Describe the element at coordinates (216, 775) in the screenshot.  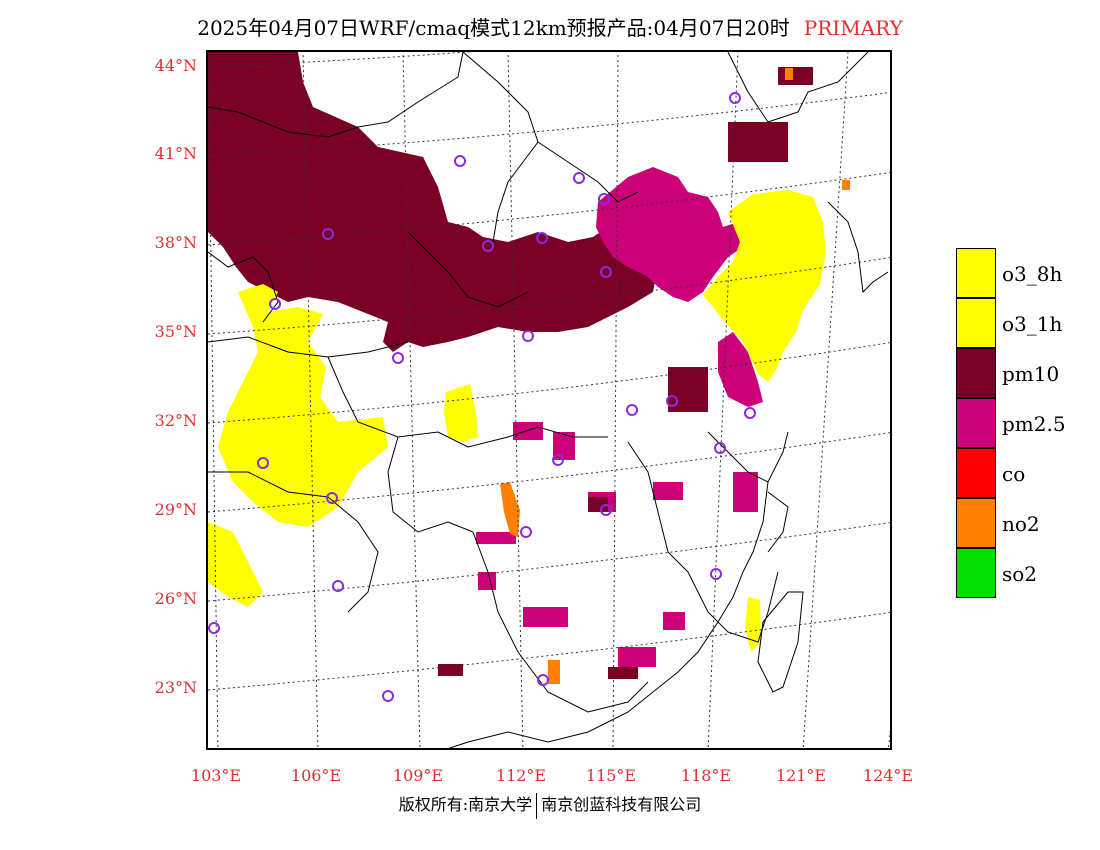
I see `lon-label-103: 103°E` at that location.